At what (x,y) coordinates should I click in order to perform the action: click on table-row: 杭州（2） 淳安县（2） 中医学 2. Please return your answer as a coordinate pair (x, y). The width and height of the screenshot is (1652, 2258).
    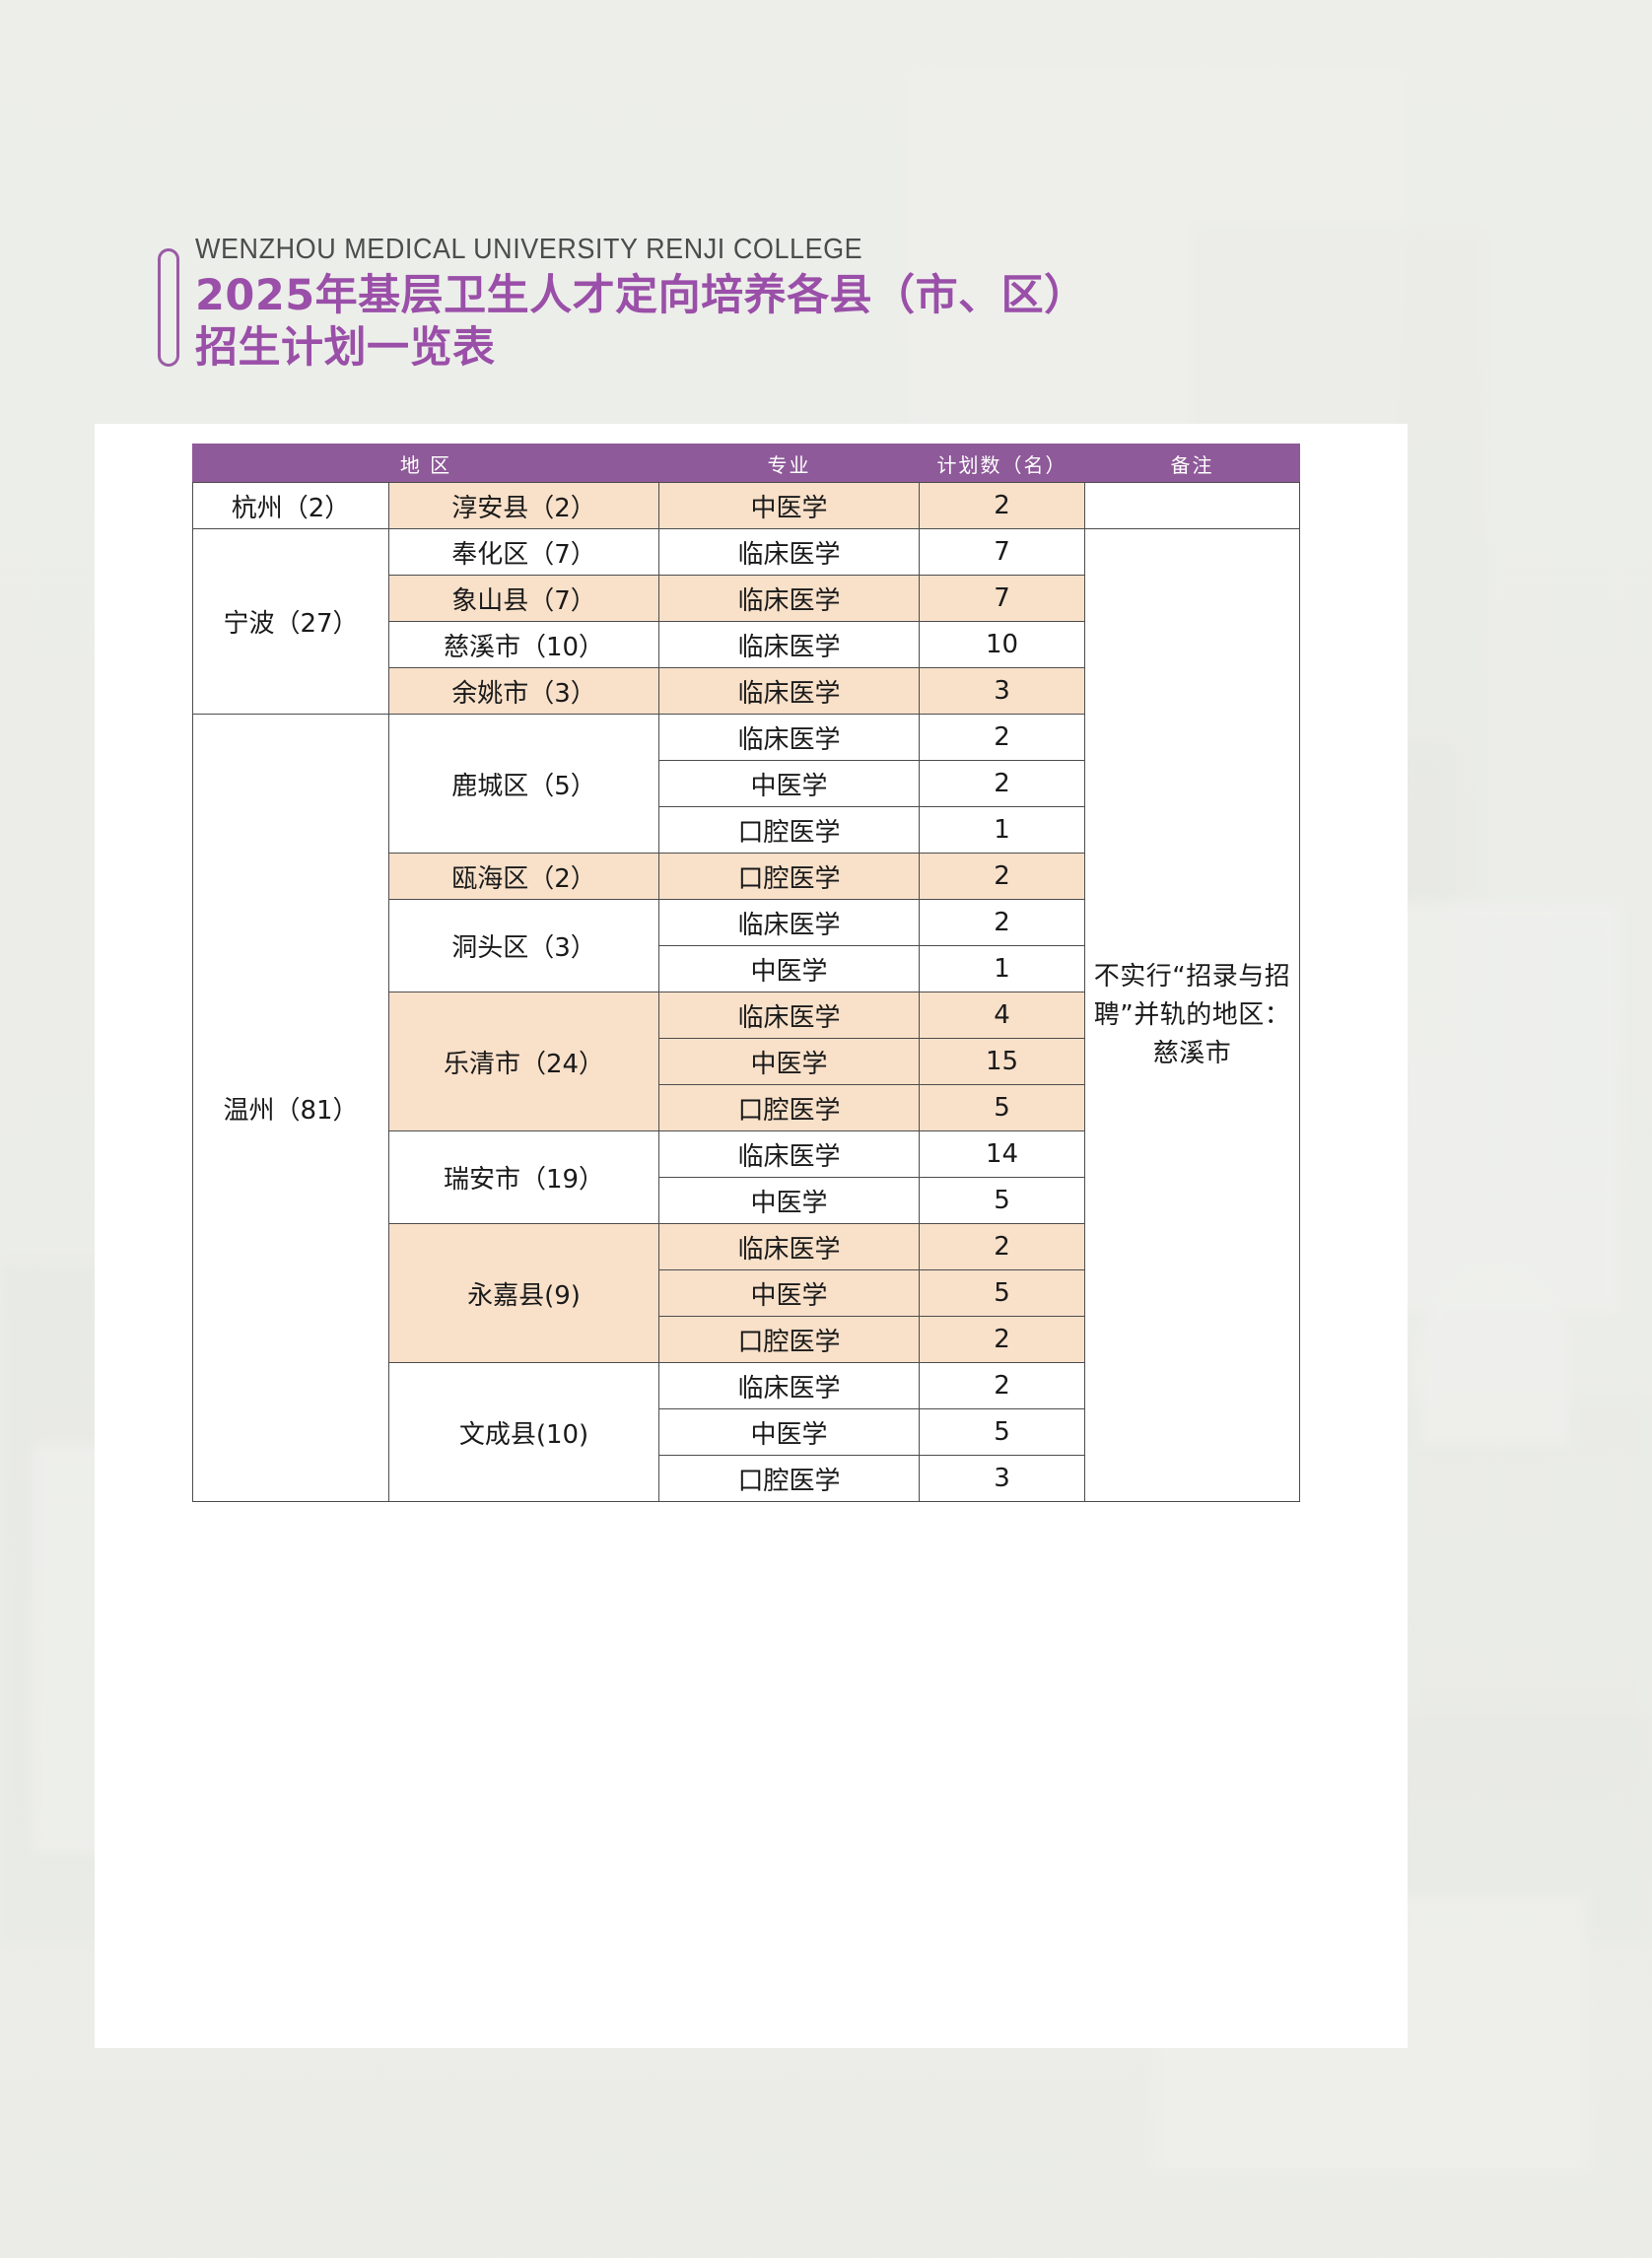
    Looking at the image, I should click on (746, 505).